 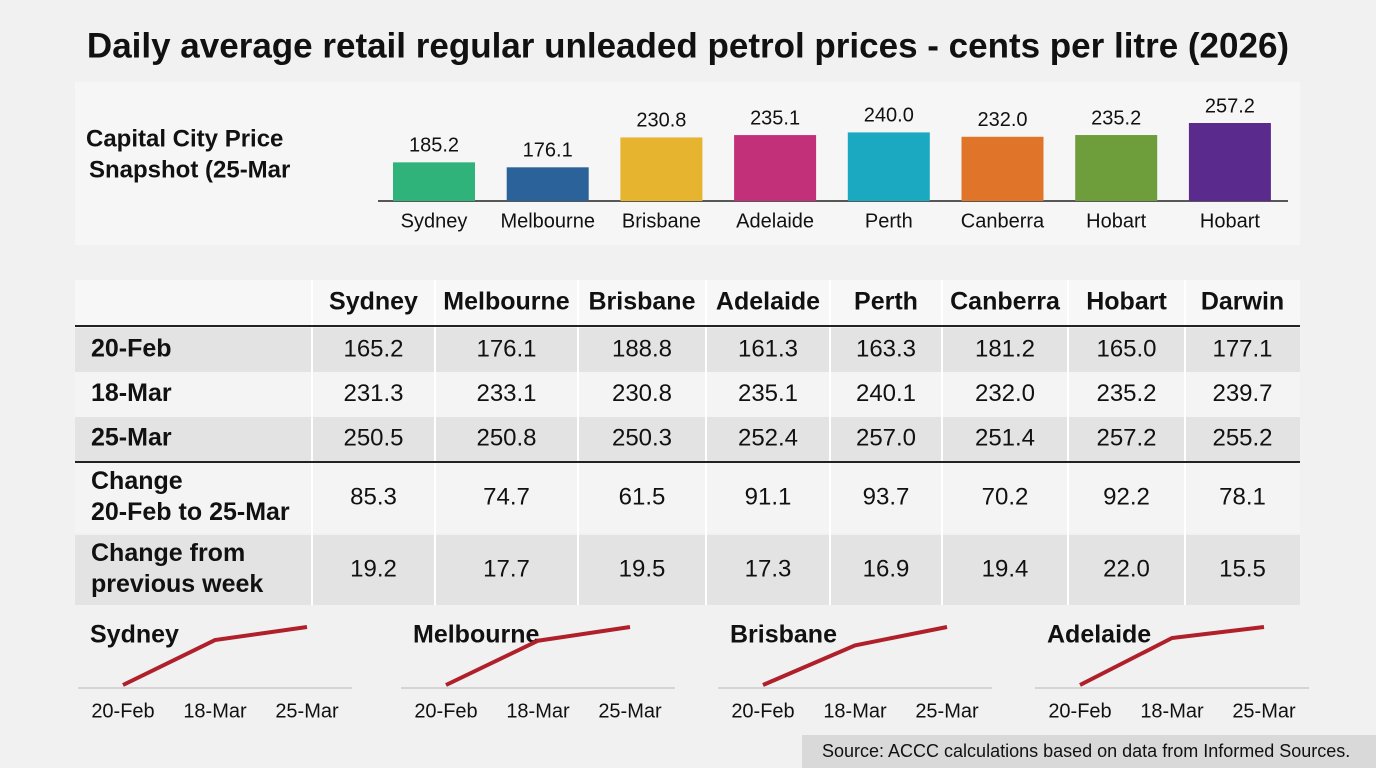 What do you see at coordinates (506, 302) in the screenshot?
I see `column-header: Melbourne` at bounding box center [506, 302].